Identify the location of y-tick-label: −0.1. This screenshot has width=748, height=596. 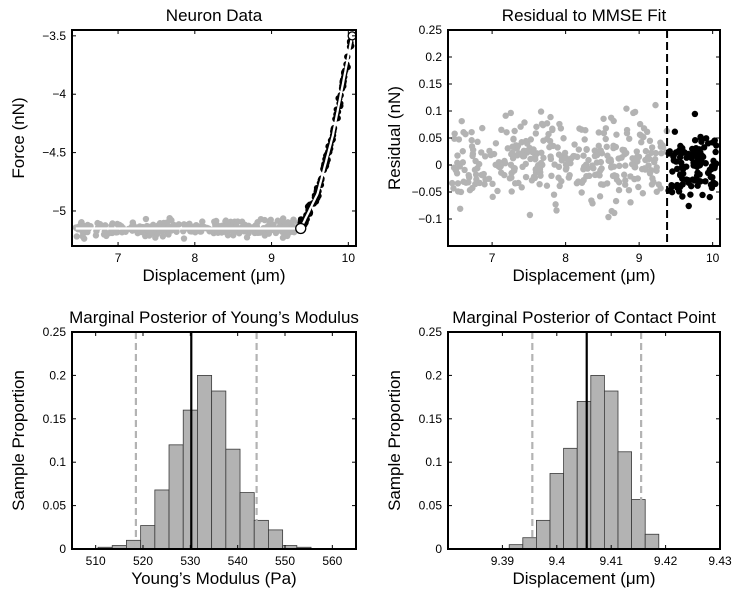
(430, 219).